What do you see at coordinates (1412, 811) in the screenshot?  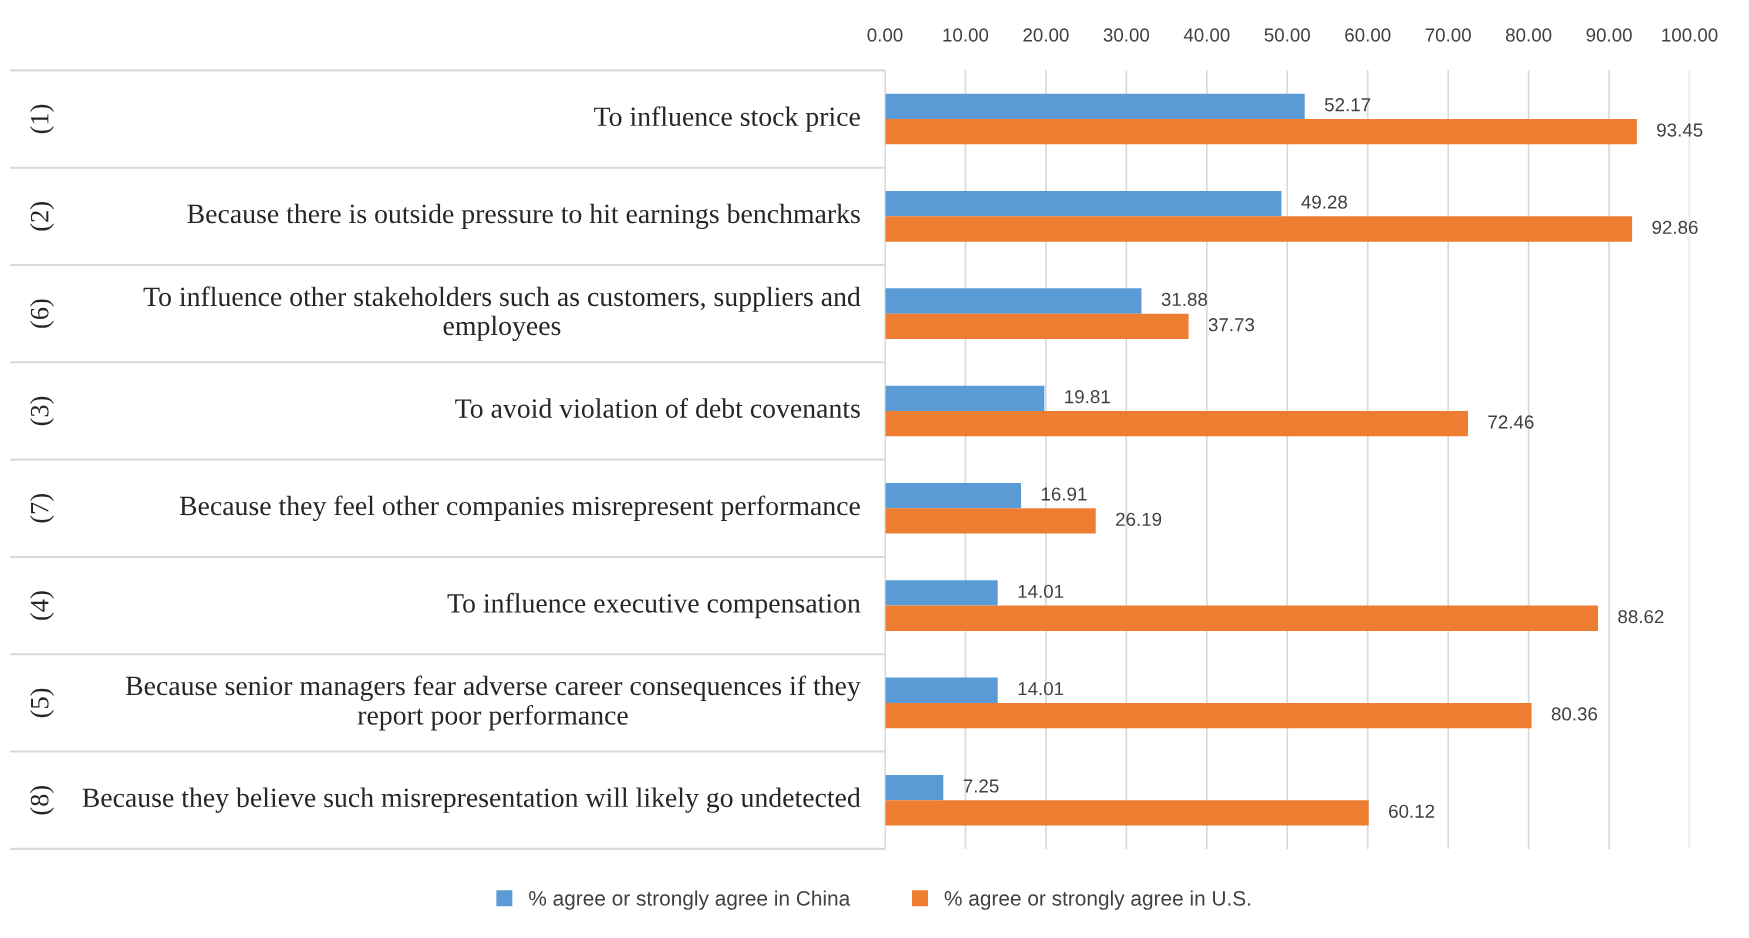 I see `data-label: 60.12` at bounding box center [1412, 811].